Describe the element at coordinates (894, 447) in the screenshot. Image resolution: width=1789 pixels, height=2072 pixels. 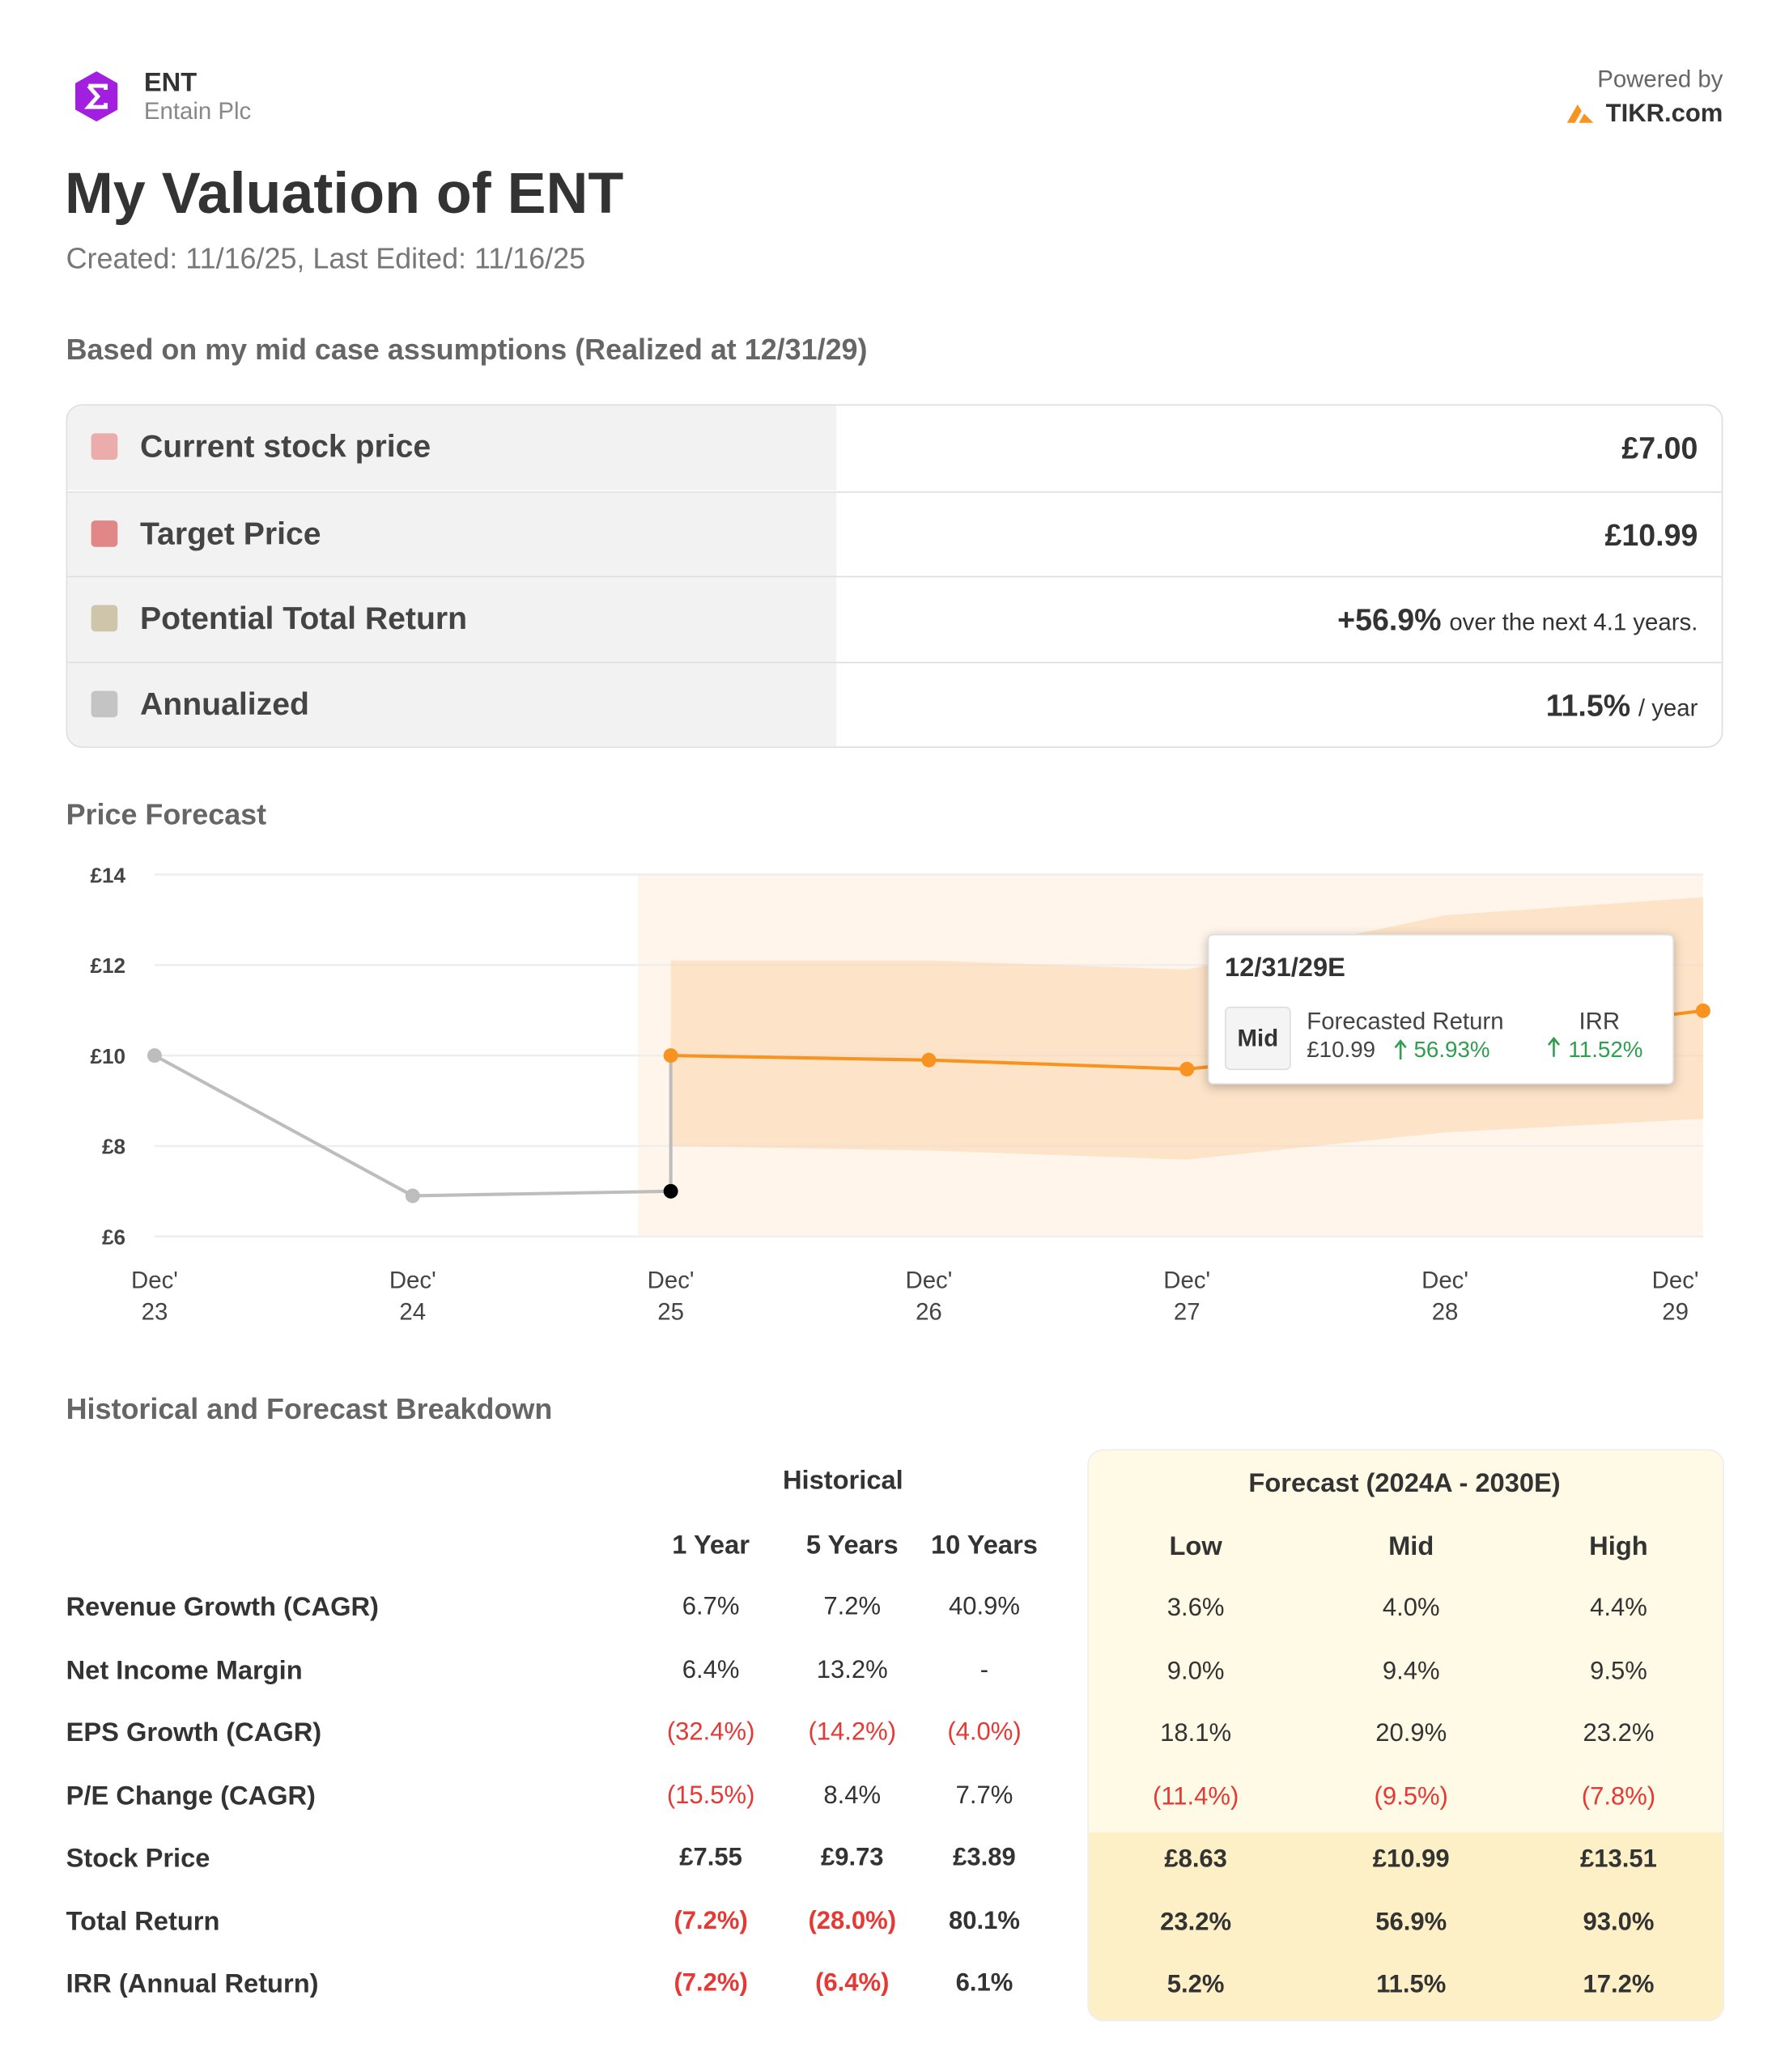
I see `summary-row: Current stock price £7.00` at that location.